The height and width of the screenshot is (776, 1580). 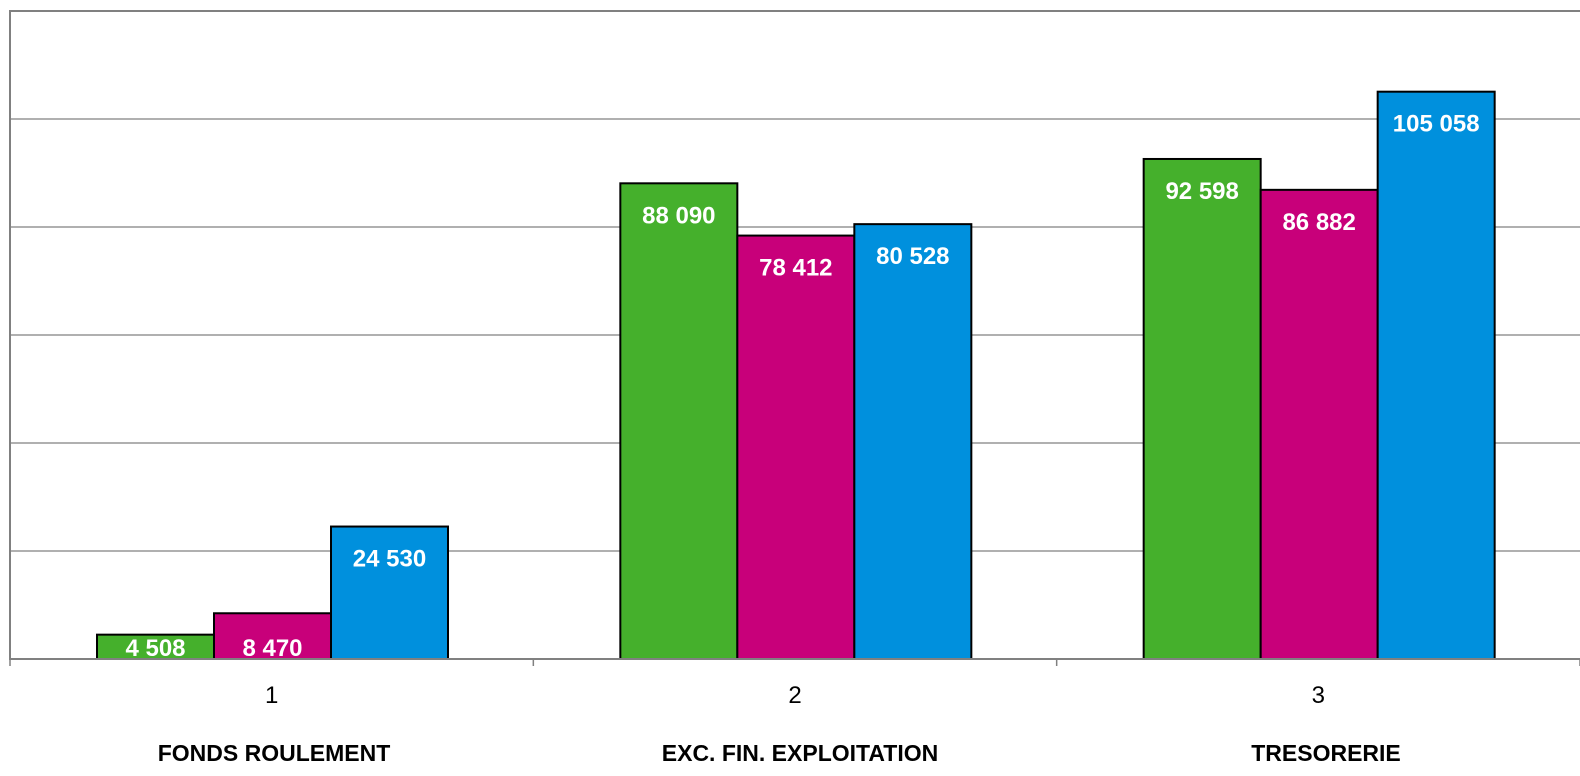 I want to click on data-label: 24 530, so click(x=389, y=559).